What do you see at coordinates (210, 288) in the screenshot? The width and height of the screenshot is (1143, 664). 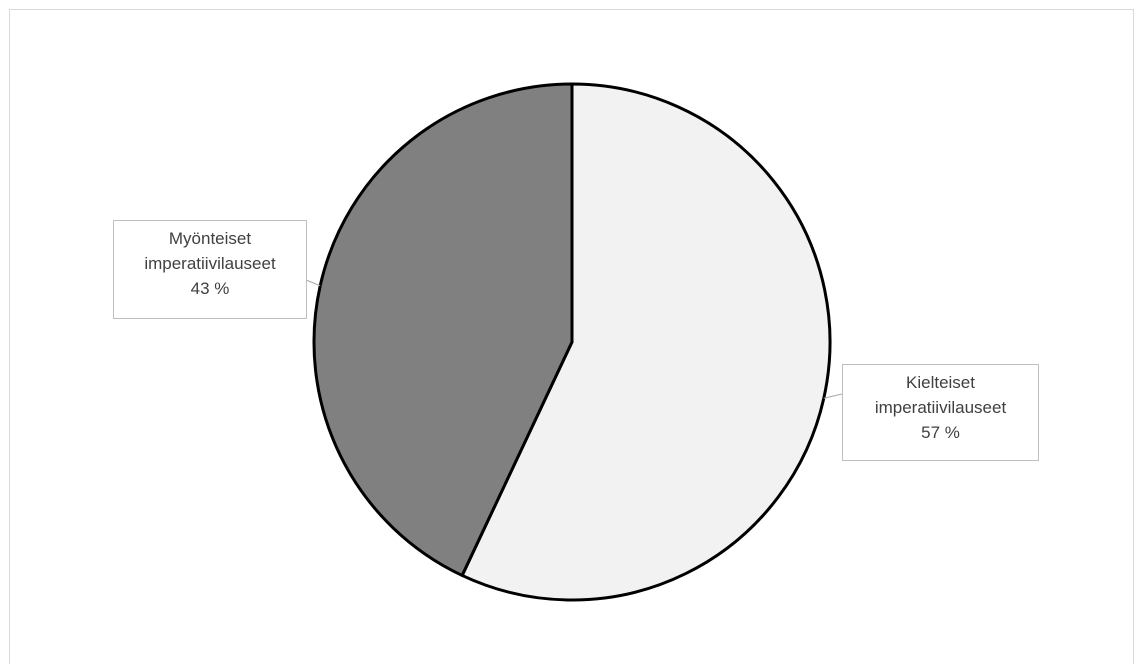 I see `data-label-myonteiset-percent: 43 %` at bounding box center [210, 288].